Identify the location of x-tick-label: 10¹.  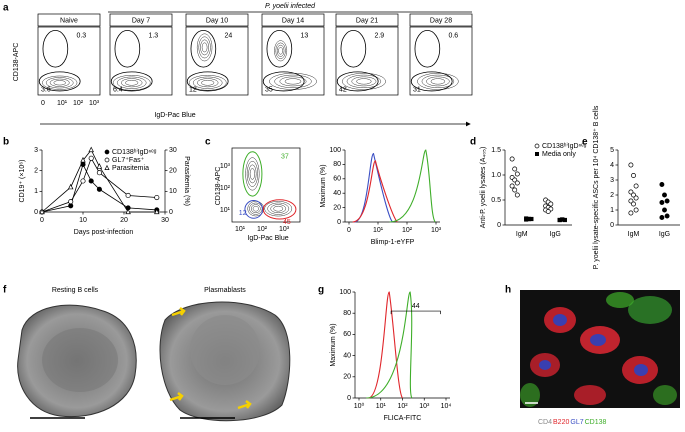
(240, 229).